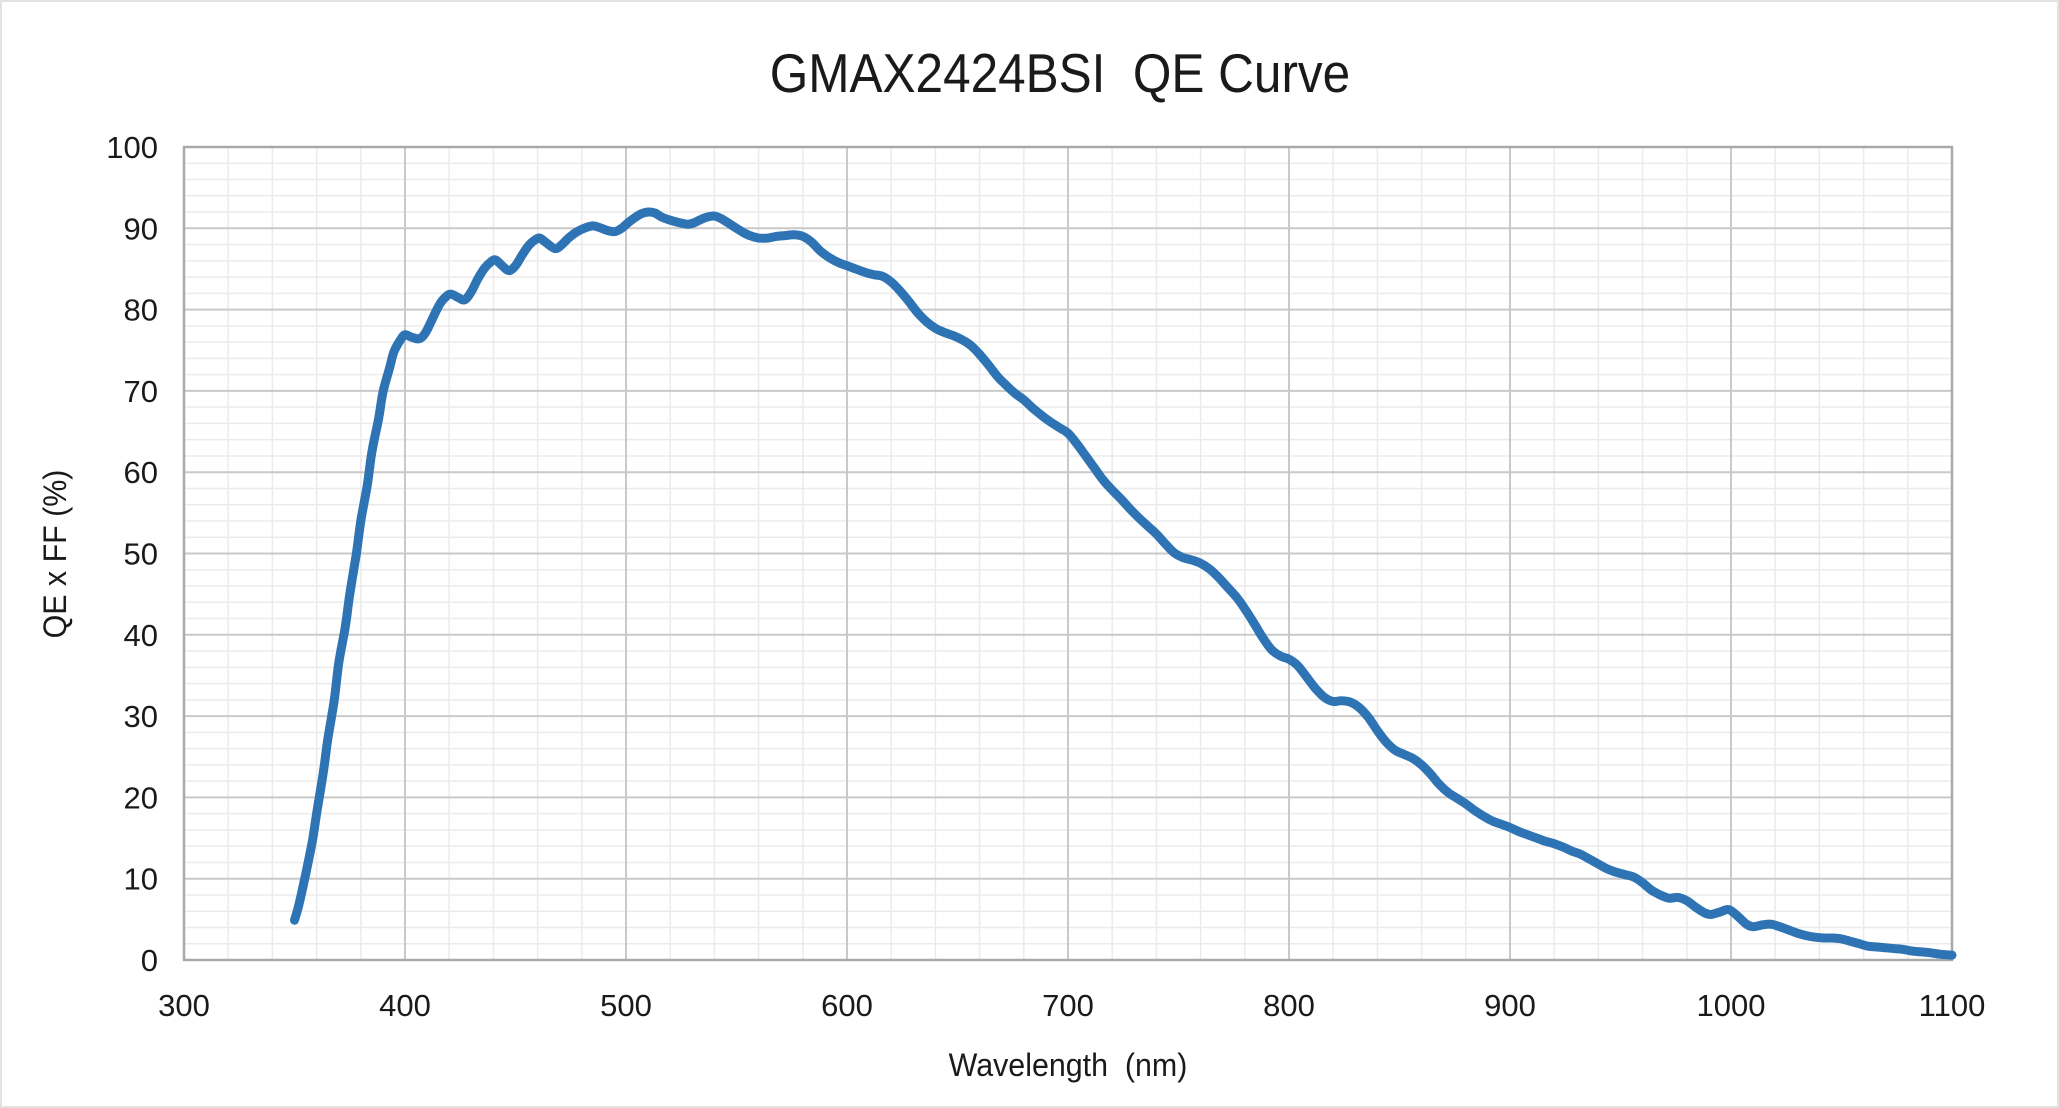  I want to click on y-tick-label: 10, so click(141, 879).